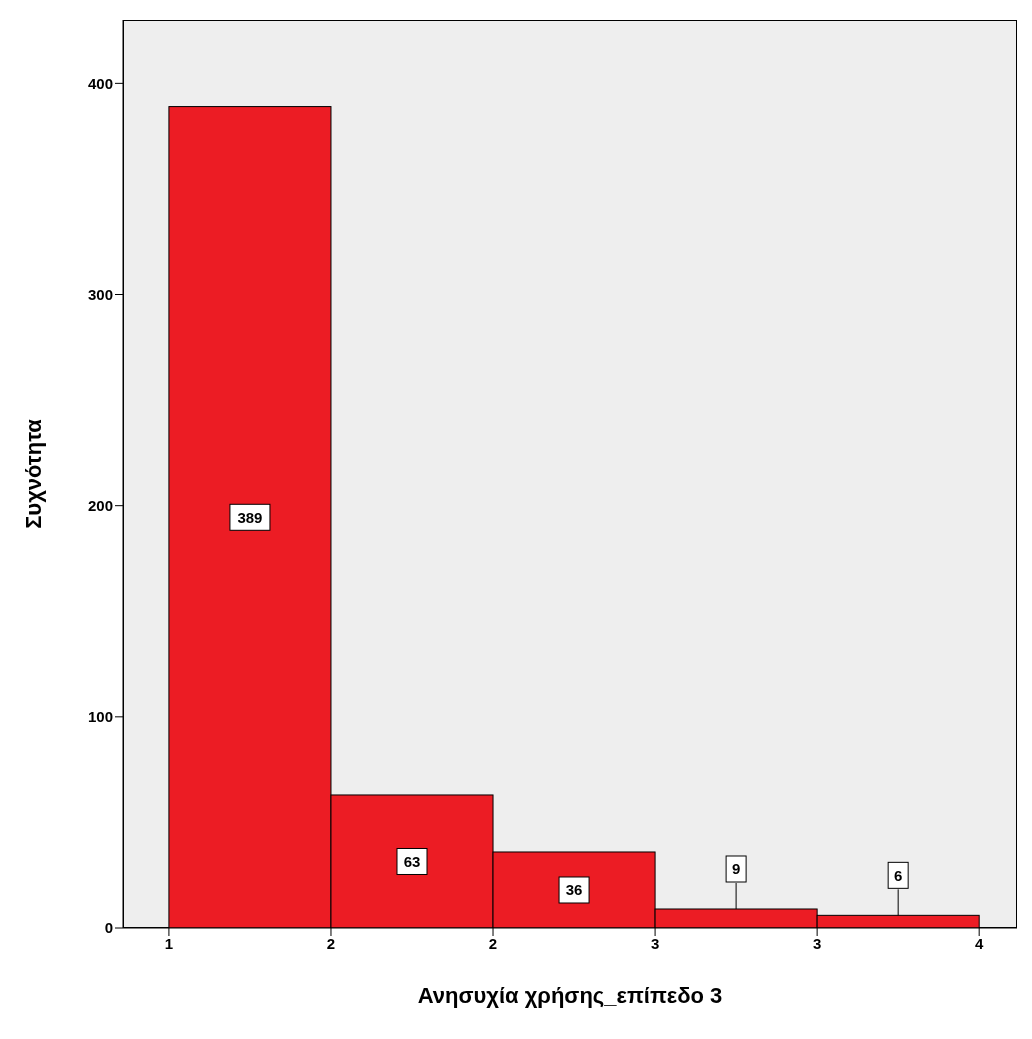 The image size is (1032, 1039). Describe the element at coordinates (574, 890) in the screenshot. I see `data-label: 36` at that location.